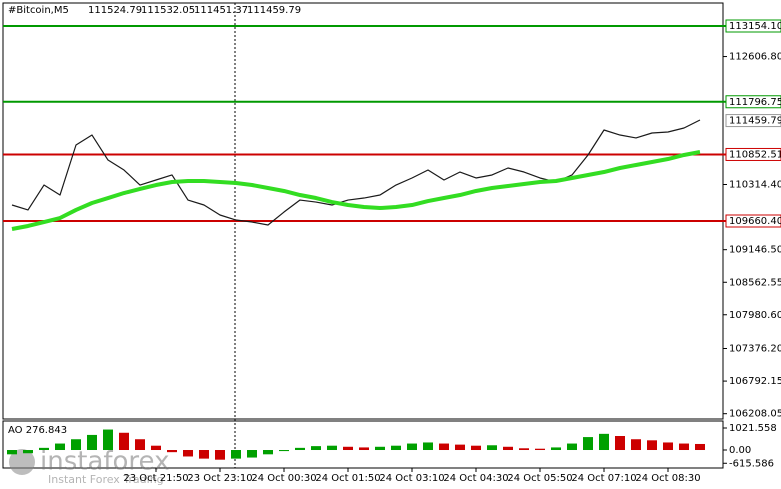 The width and height of the screenshot is (781, 489). I want to click on x-tick-label: 24 Oct 00:30, so click(283, 478).